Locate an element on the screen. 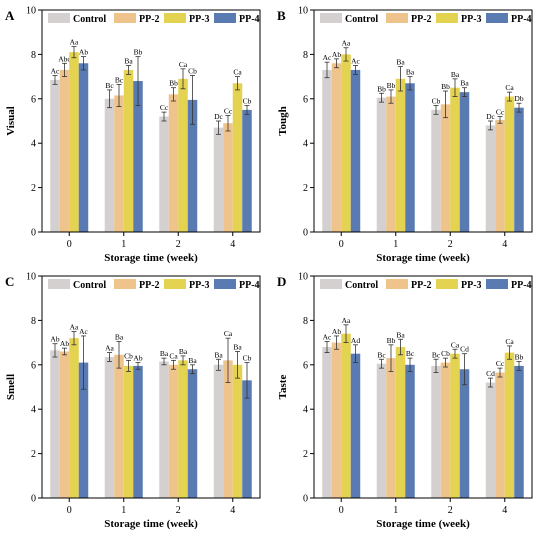 This screenshot has width=550, height=536. significance-label: Ad is located at coordinates (355, 340).